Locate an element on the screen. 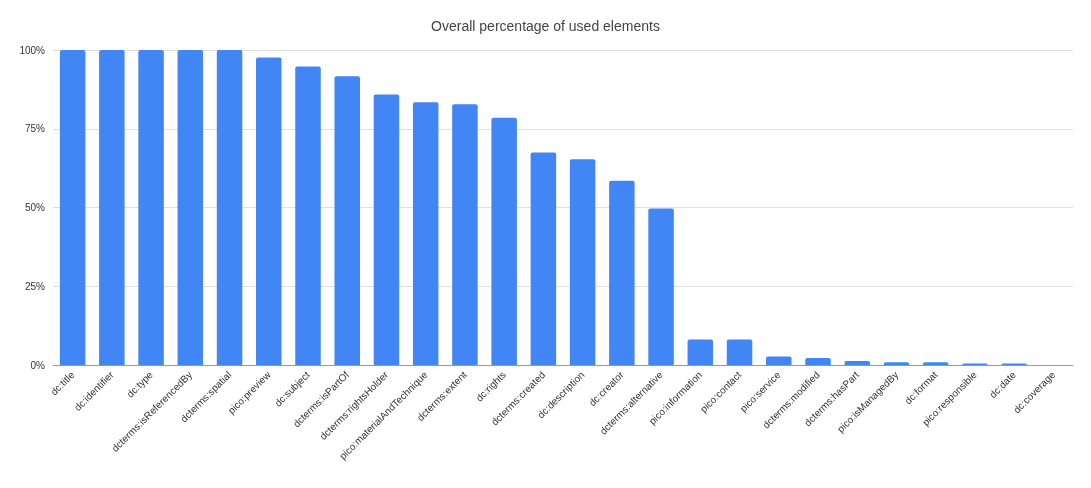 The width and height of the screenshot is (1091, 488). chart-title: Overall percentage of used elements is located at coordinates (545, 26).